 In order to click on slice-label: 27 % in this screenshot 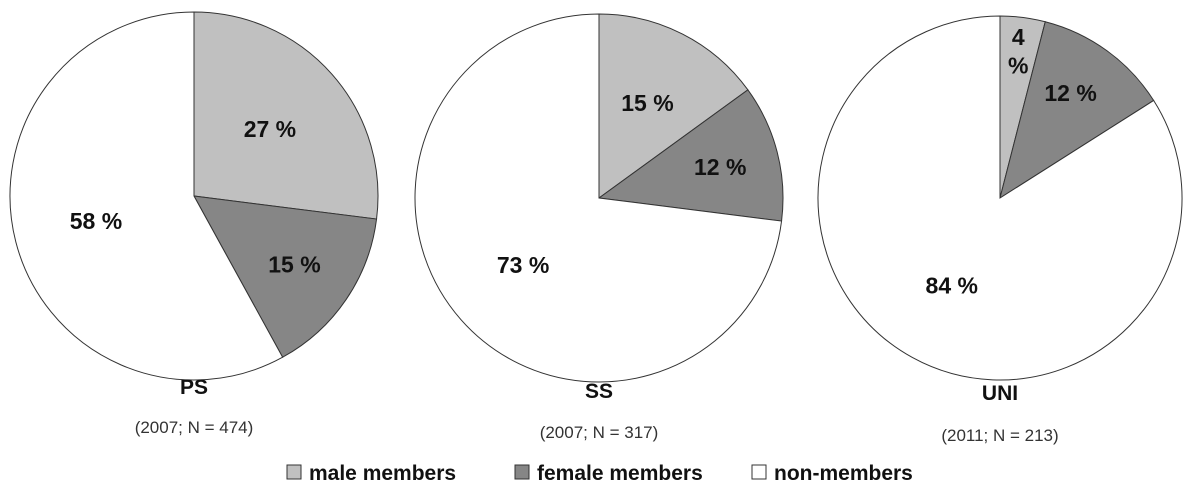, I will do `click(270, 129)`.